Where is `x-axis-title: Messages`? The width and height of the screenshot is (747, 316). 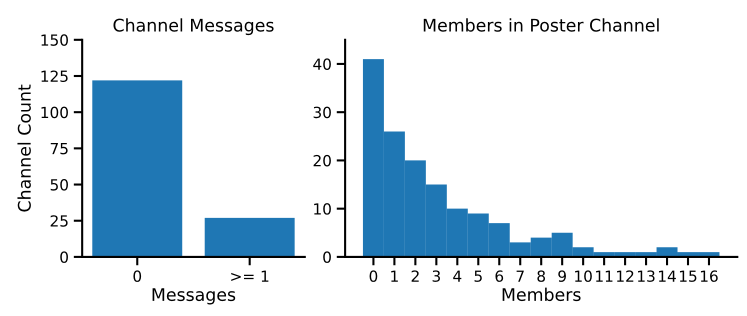 x-axis-title: Messages is located at coordinates (194, 296).